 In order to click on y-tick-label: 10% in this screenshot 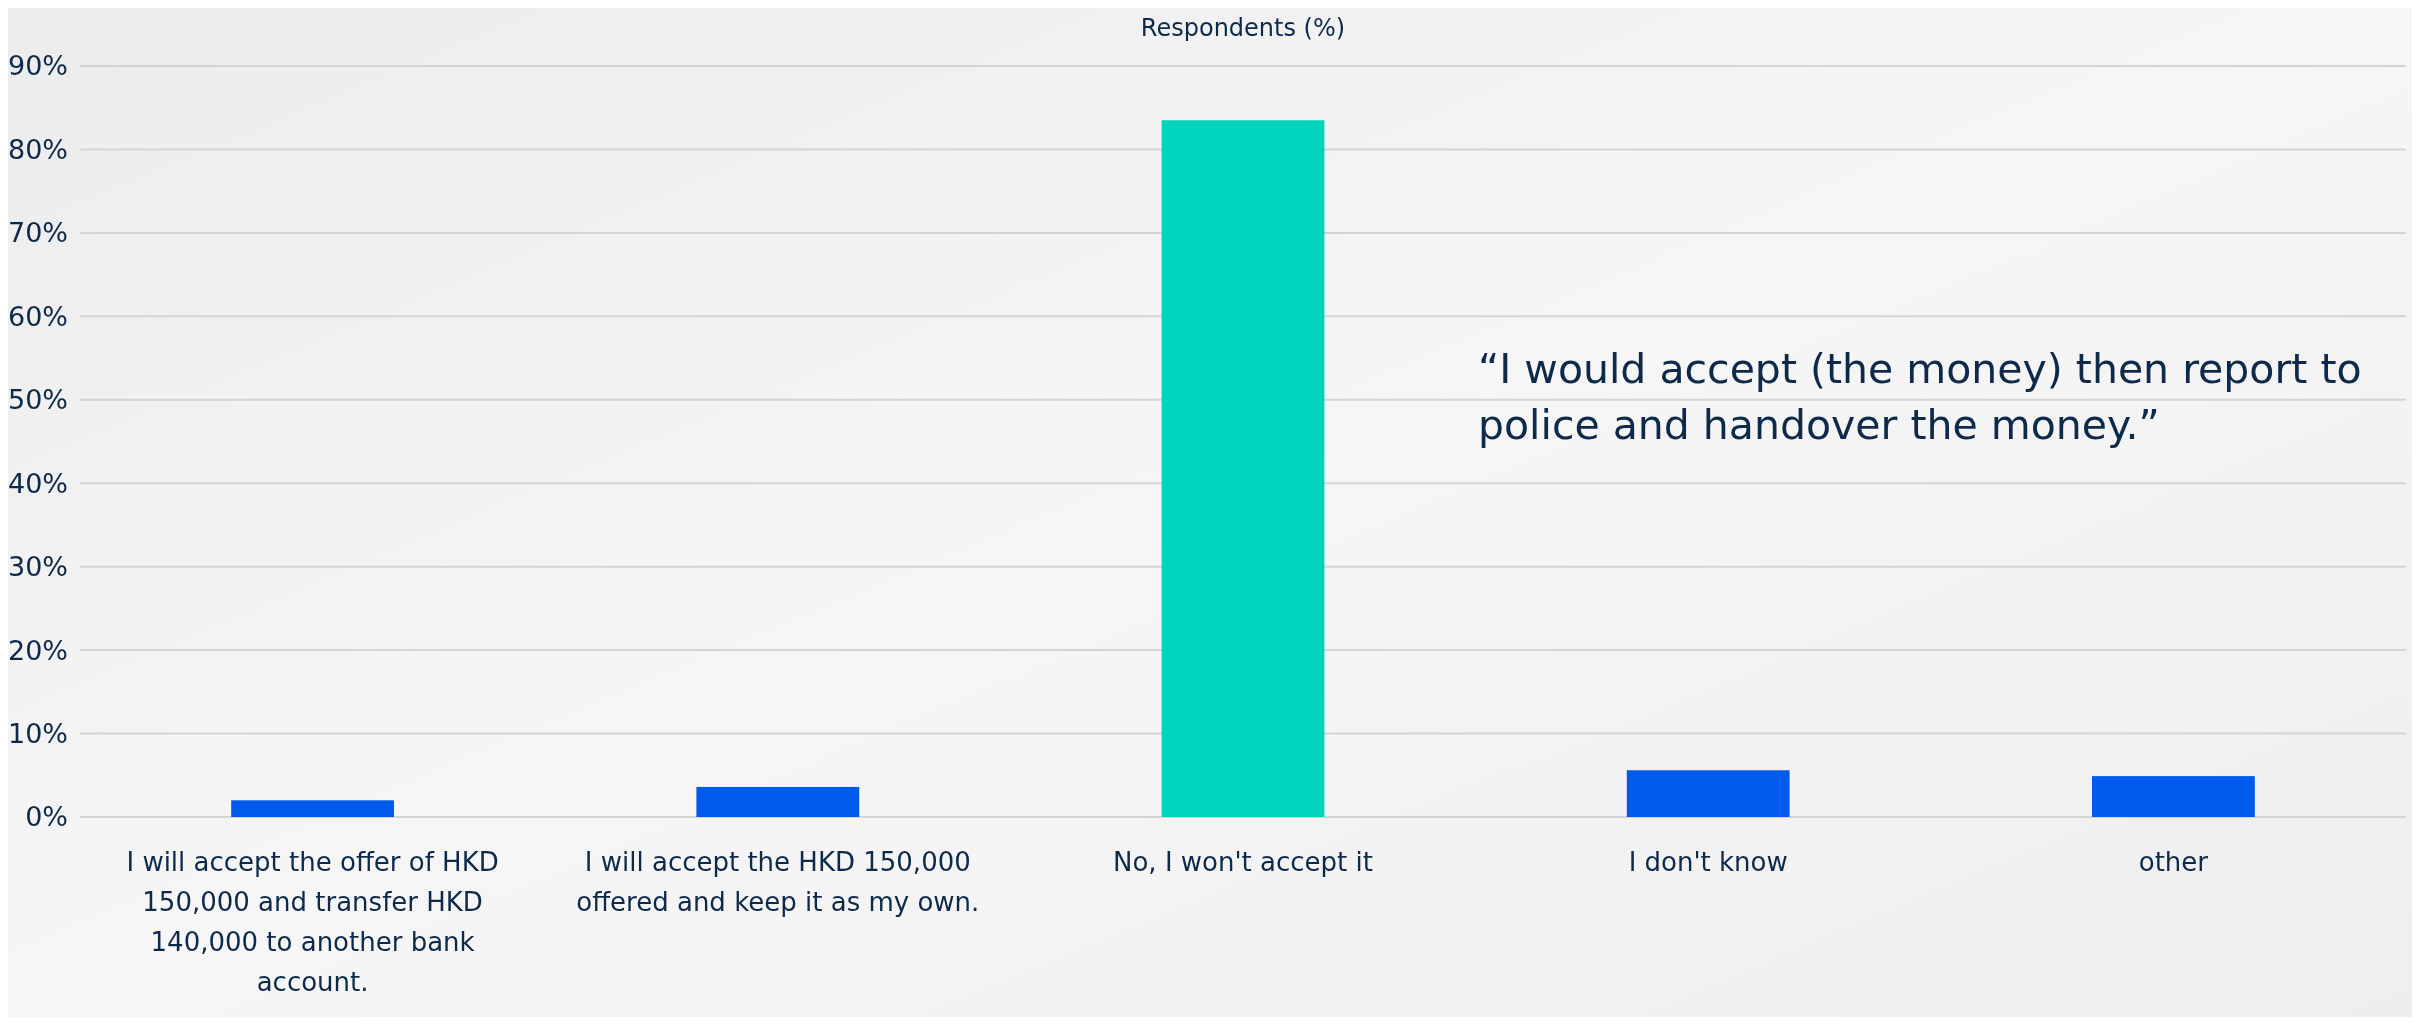, I will do `click(37, 734)`.